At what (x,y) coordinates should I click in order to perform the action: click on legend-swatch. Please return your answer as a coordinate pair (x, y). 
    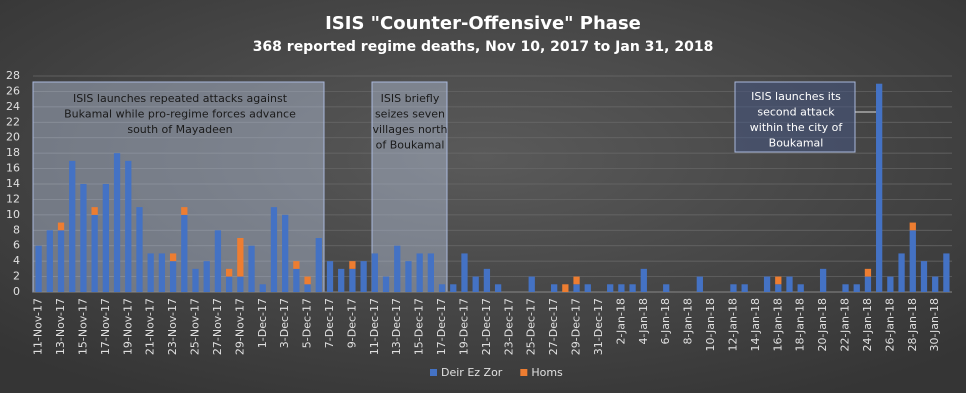
    Looking at the image, I should click on (433, 372).